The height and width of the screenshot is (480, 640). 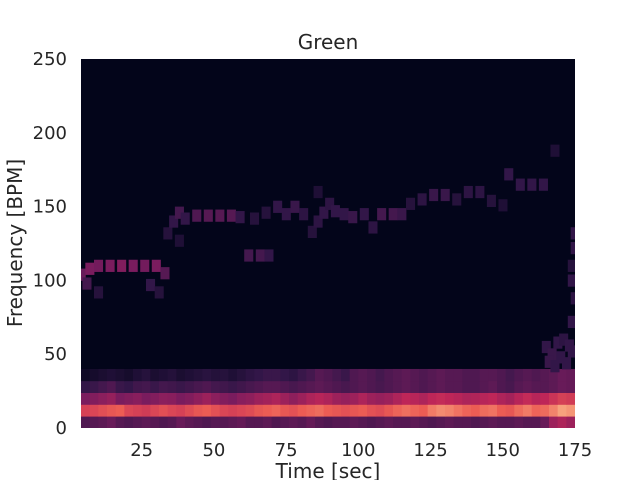 What do you see at coordinates (328, 469) in the screenshot?
I see `x-axis-label: Time [sec]` at bounding box center [328, 469].